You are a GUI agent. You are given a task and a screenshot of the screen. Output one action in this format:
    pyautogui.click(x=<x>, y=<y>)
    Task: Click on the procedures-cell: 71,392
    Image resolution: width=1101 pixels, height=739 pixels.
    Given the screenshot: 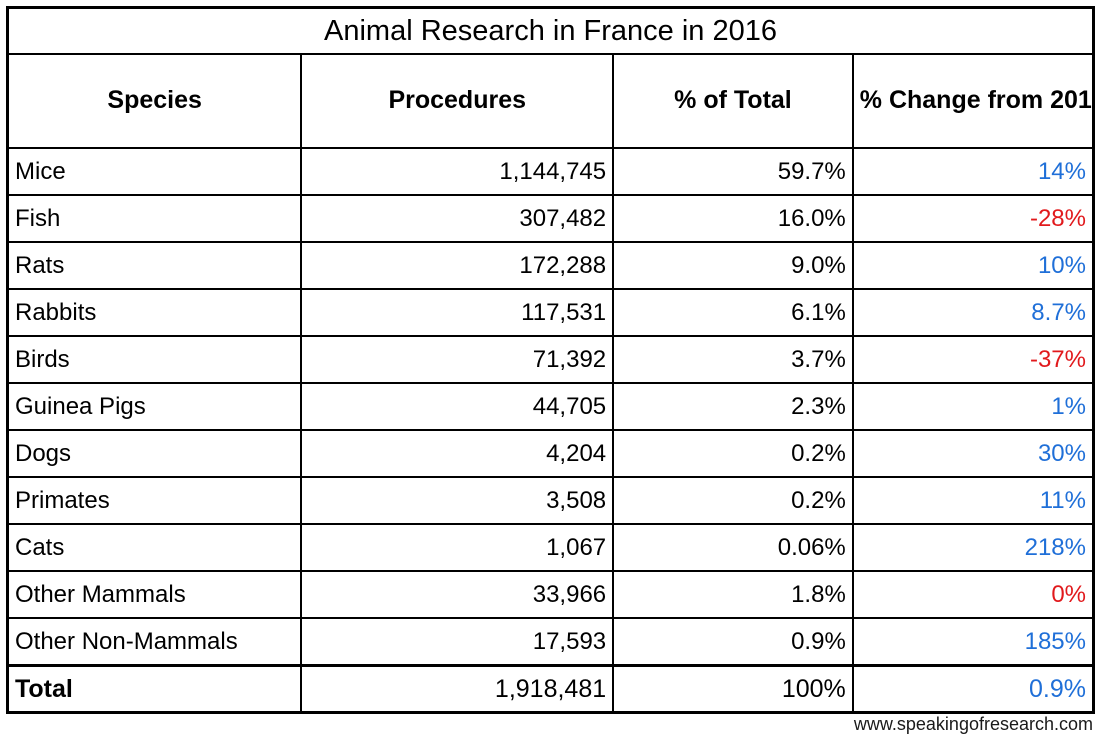 What is the action you would take?
    pyautogui.click(x=457, y=359)
    